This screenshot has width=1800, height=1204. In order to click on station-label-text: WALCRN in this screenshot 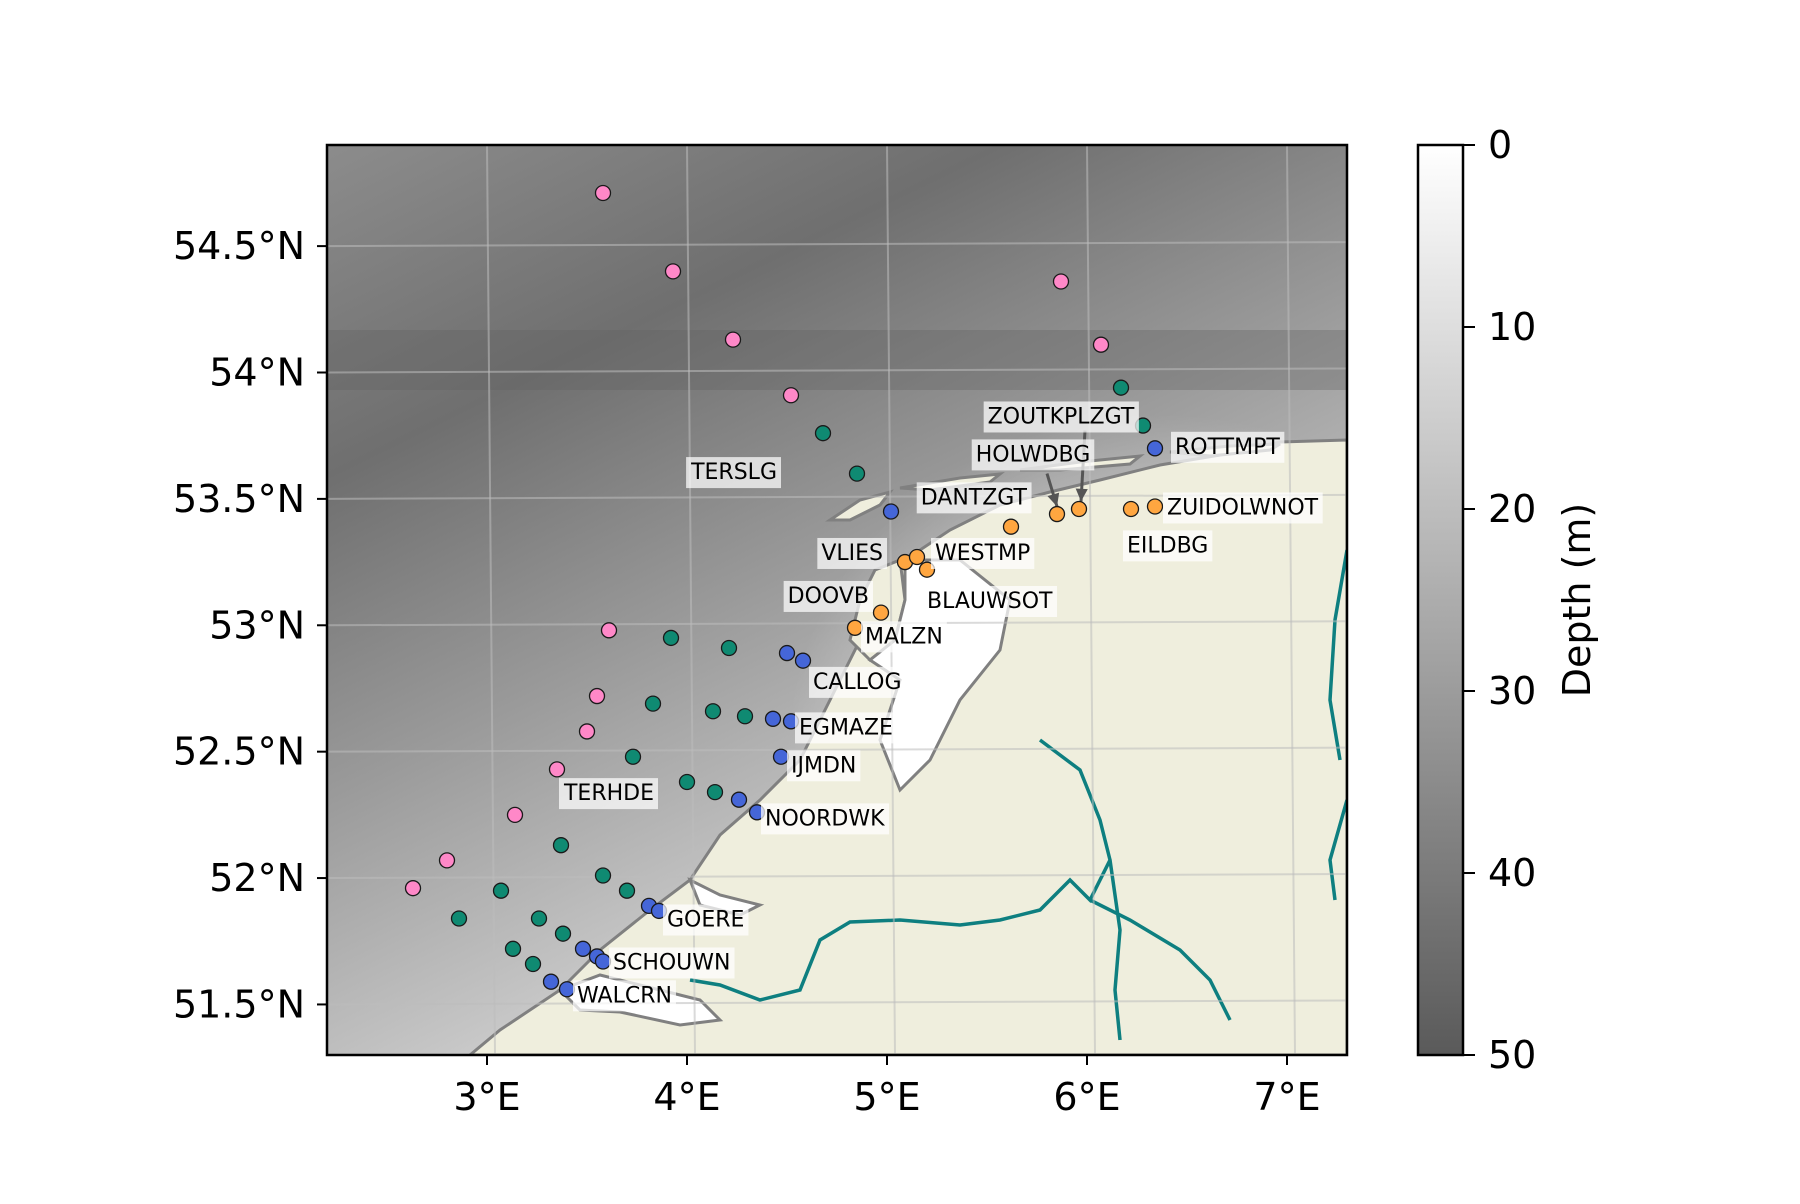, I will do `click(624, 995)`.